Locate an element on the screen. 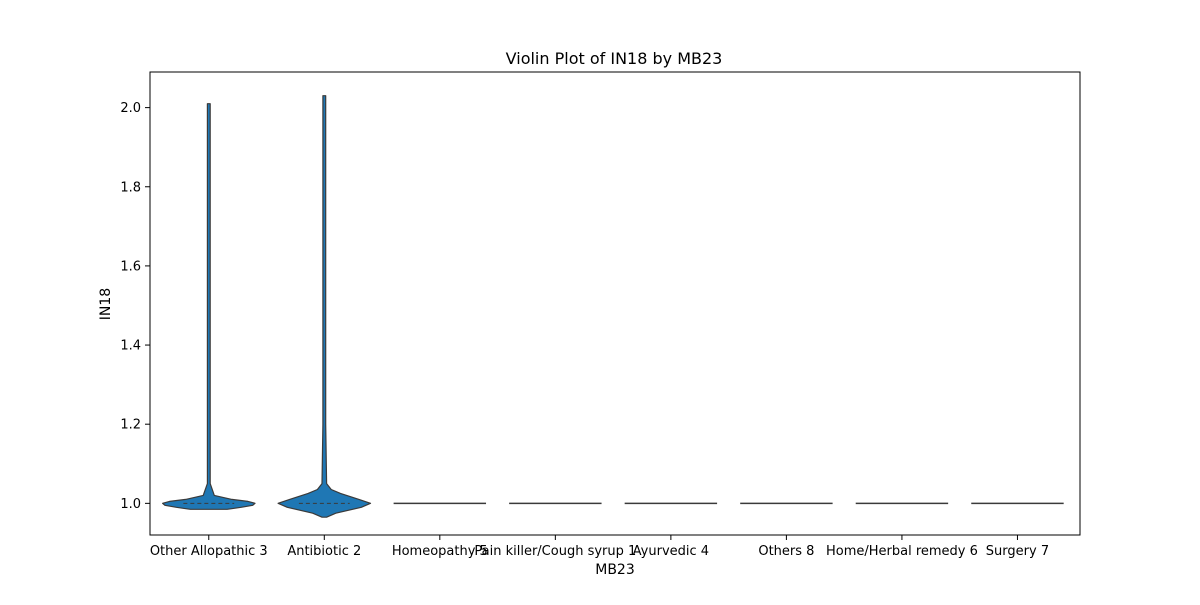  y-axis: 1.0 1.2 1.4 1.6 1.8 2.0 is located at coordinates (135, 306).